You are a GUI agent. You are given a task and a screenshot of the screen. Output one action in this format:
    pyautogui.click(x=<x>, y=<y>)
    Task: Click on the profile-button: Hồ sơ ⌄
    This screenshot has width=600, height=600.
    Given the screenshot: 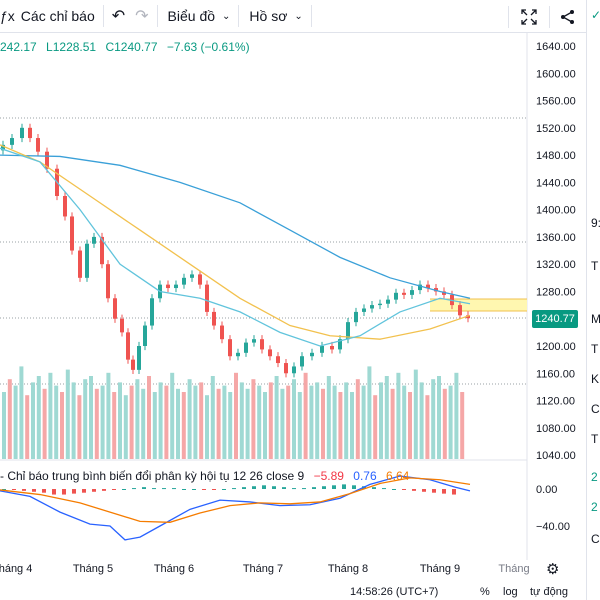 What is the action you would take?
    pyautogui.click(x=274, y=16)
    